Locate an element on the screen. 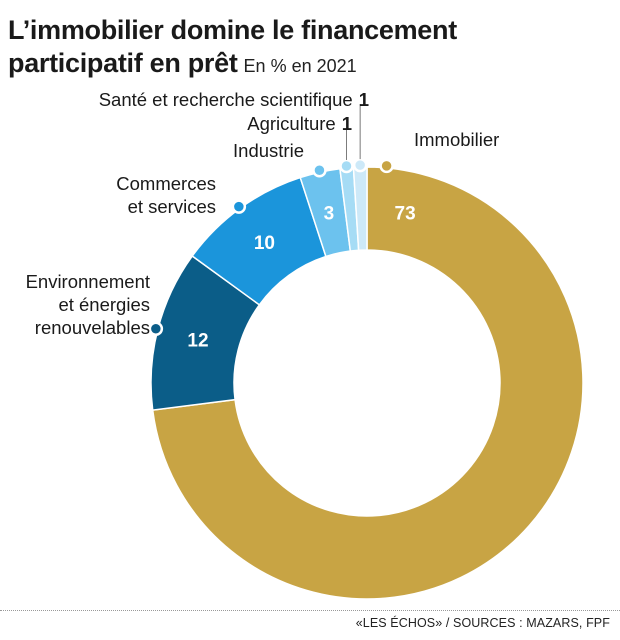 The width and height of the screenshot is (620, 640). chart-subtitle: En % en 2021 is located at coordinates (300, 66).